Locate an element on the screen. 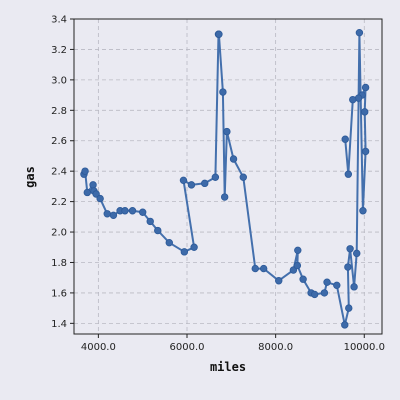  y-tick-label: 3.4 is located at coordinates (59, 20).